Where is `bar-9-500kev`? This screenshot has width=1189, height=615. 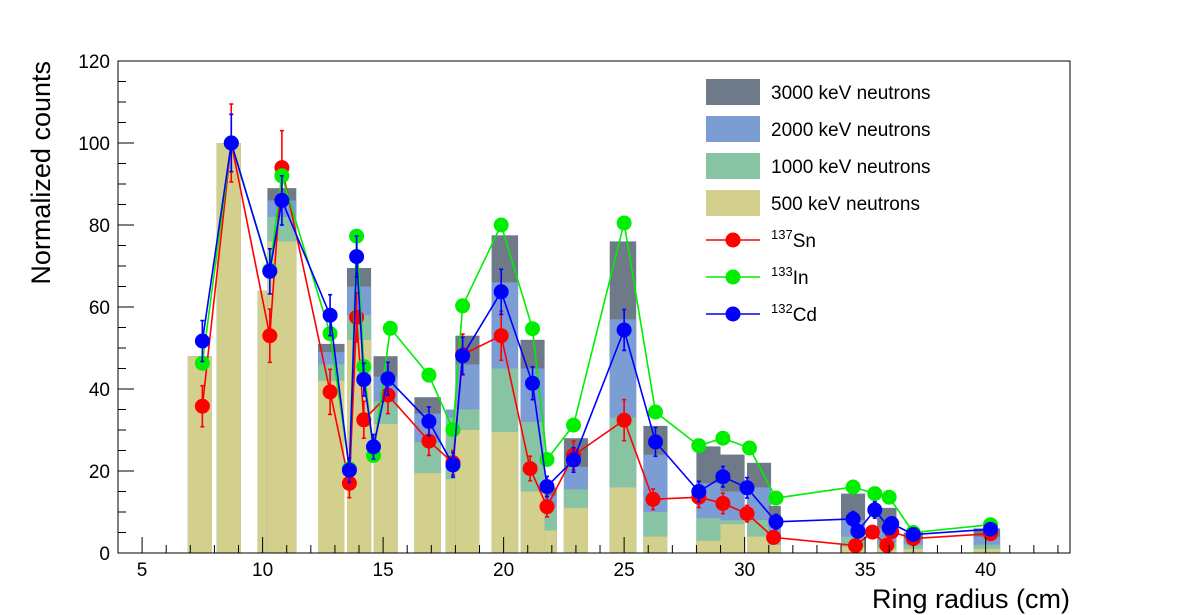
bar-9-500kev is located at coordinates (467, 491).